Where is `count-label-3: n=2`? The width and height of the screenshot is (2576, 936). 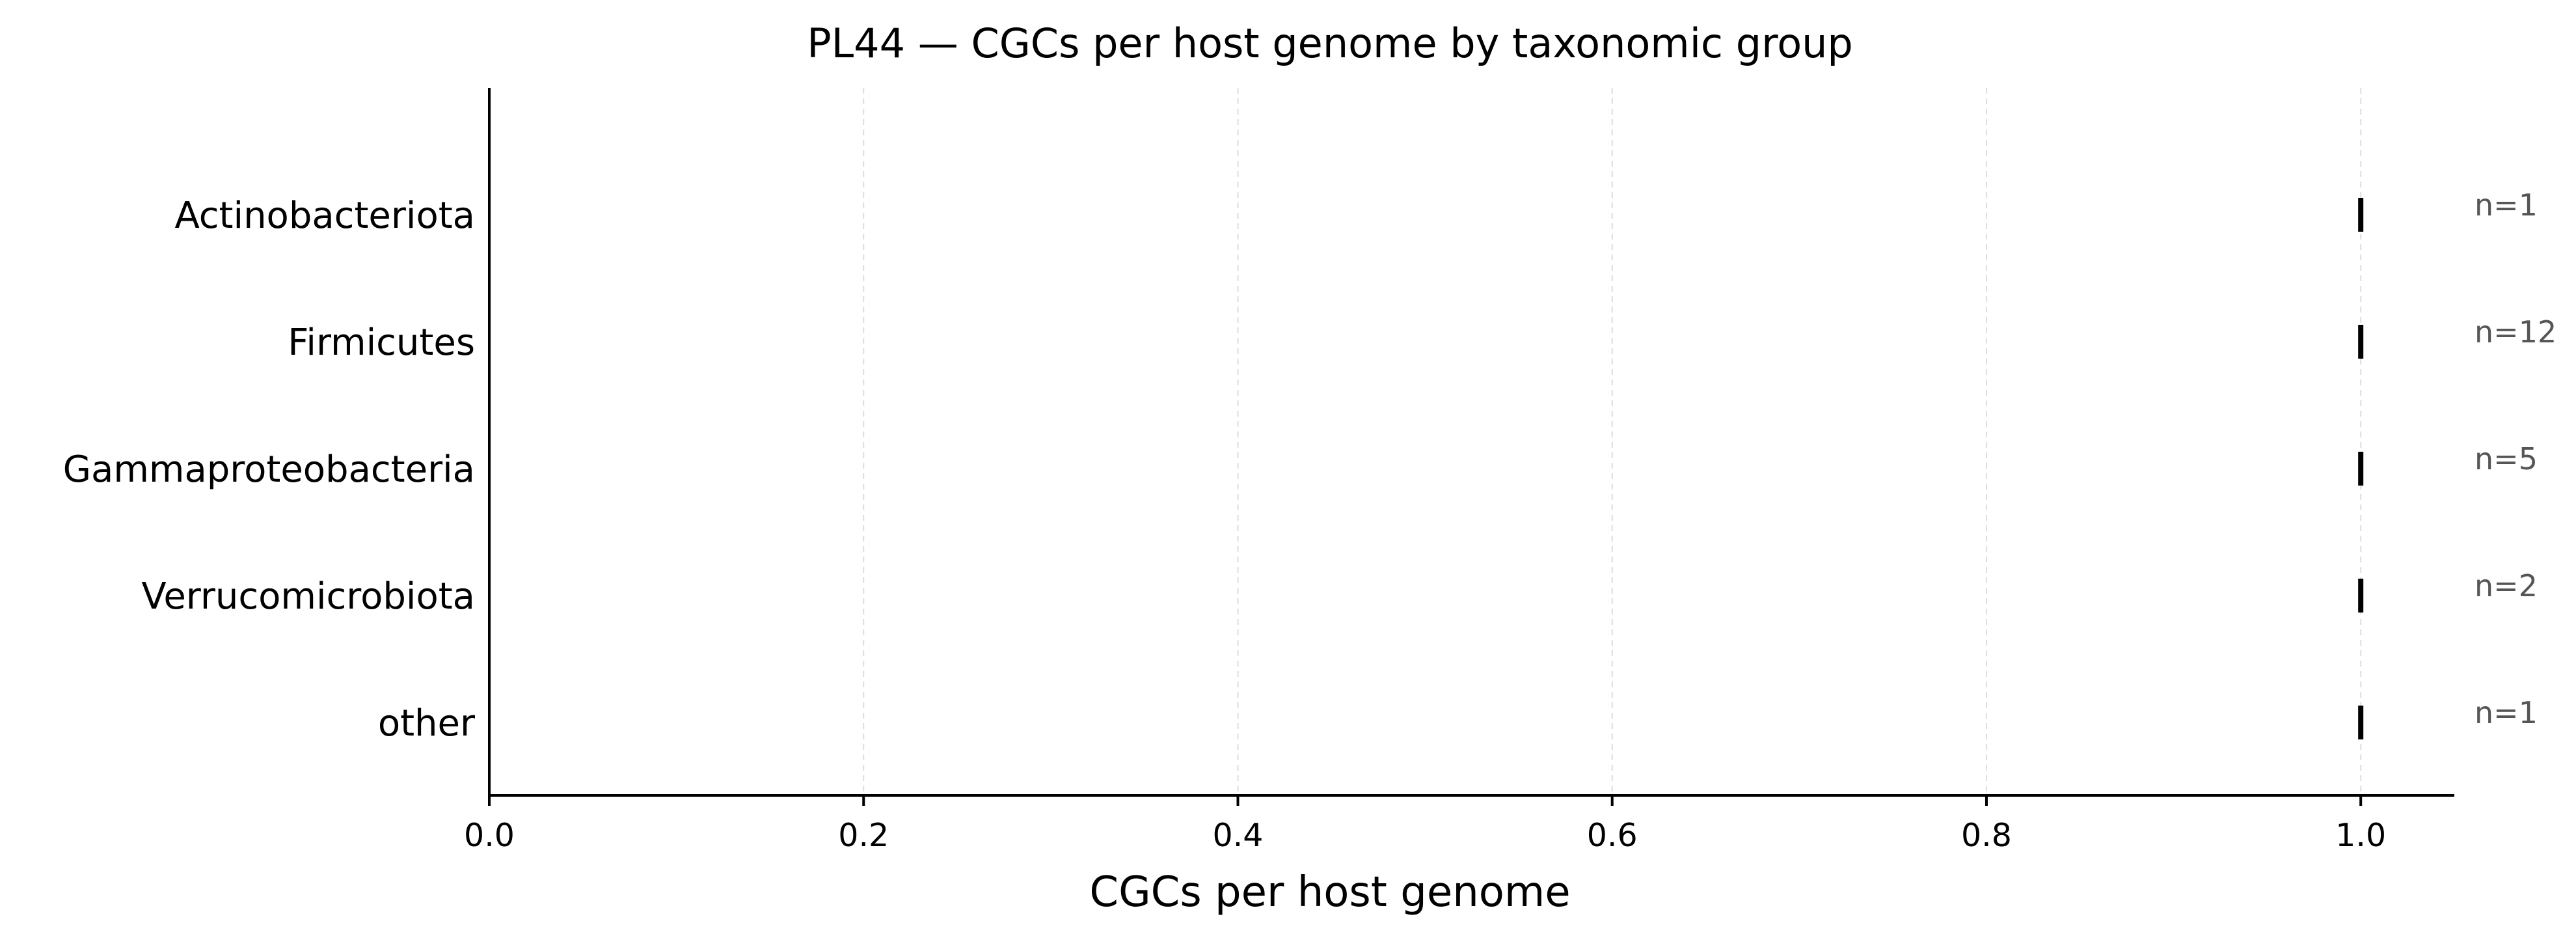
count-label-3: n=2 is located at coordinates (2506, 586).